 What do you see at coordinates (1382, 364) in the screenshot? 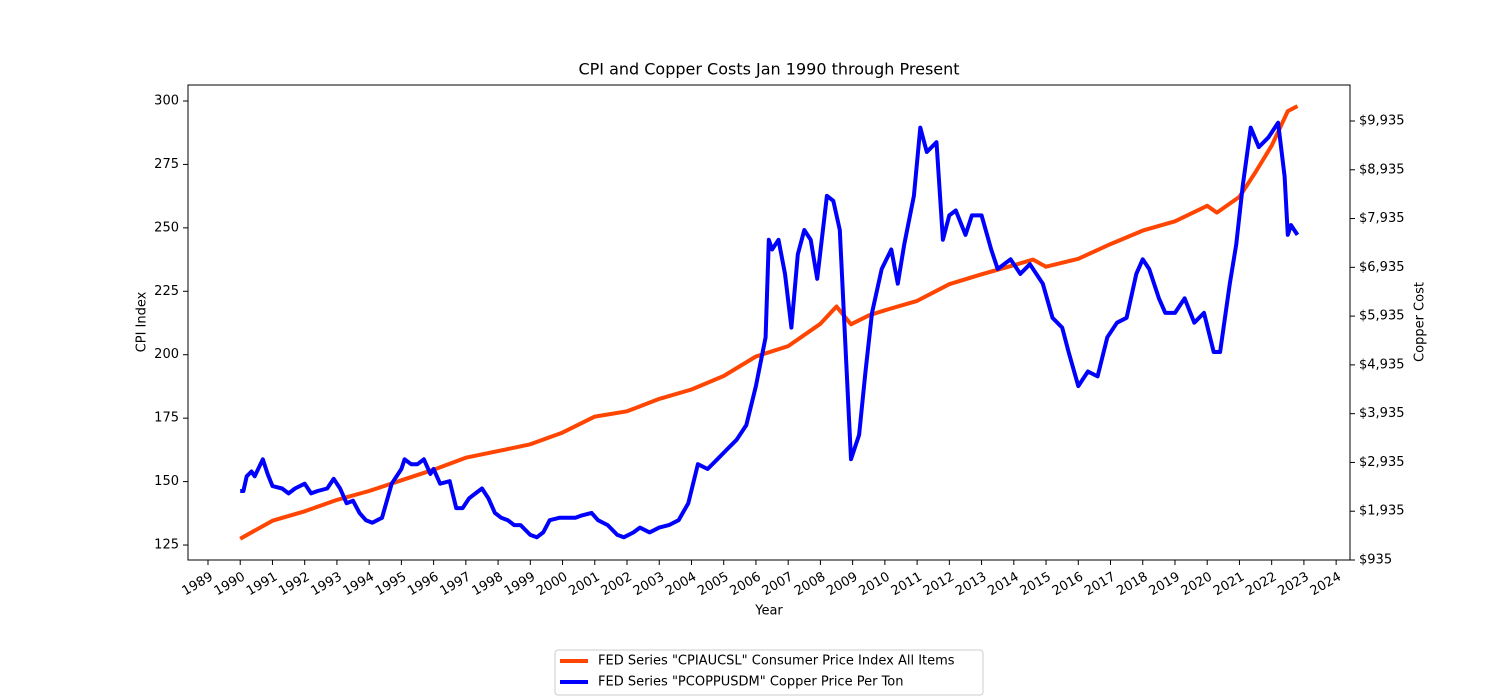
I see `y2-tick-label: $4,935` at bounding box center [1382, 364].